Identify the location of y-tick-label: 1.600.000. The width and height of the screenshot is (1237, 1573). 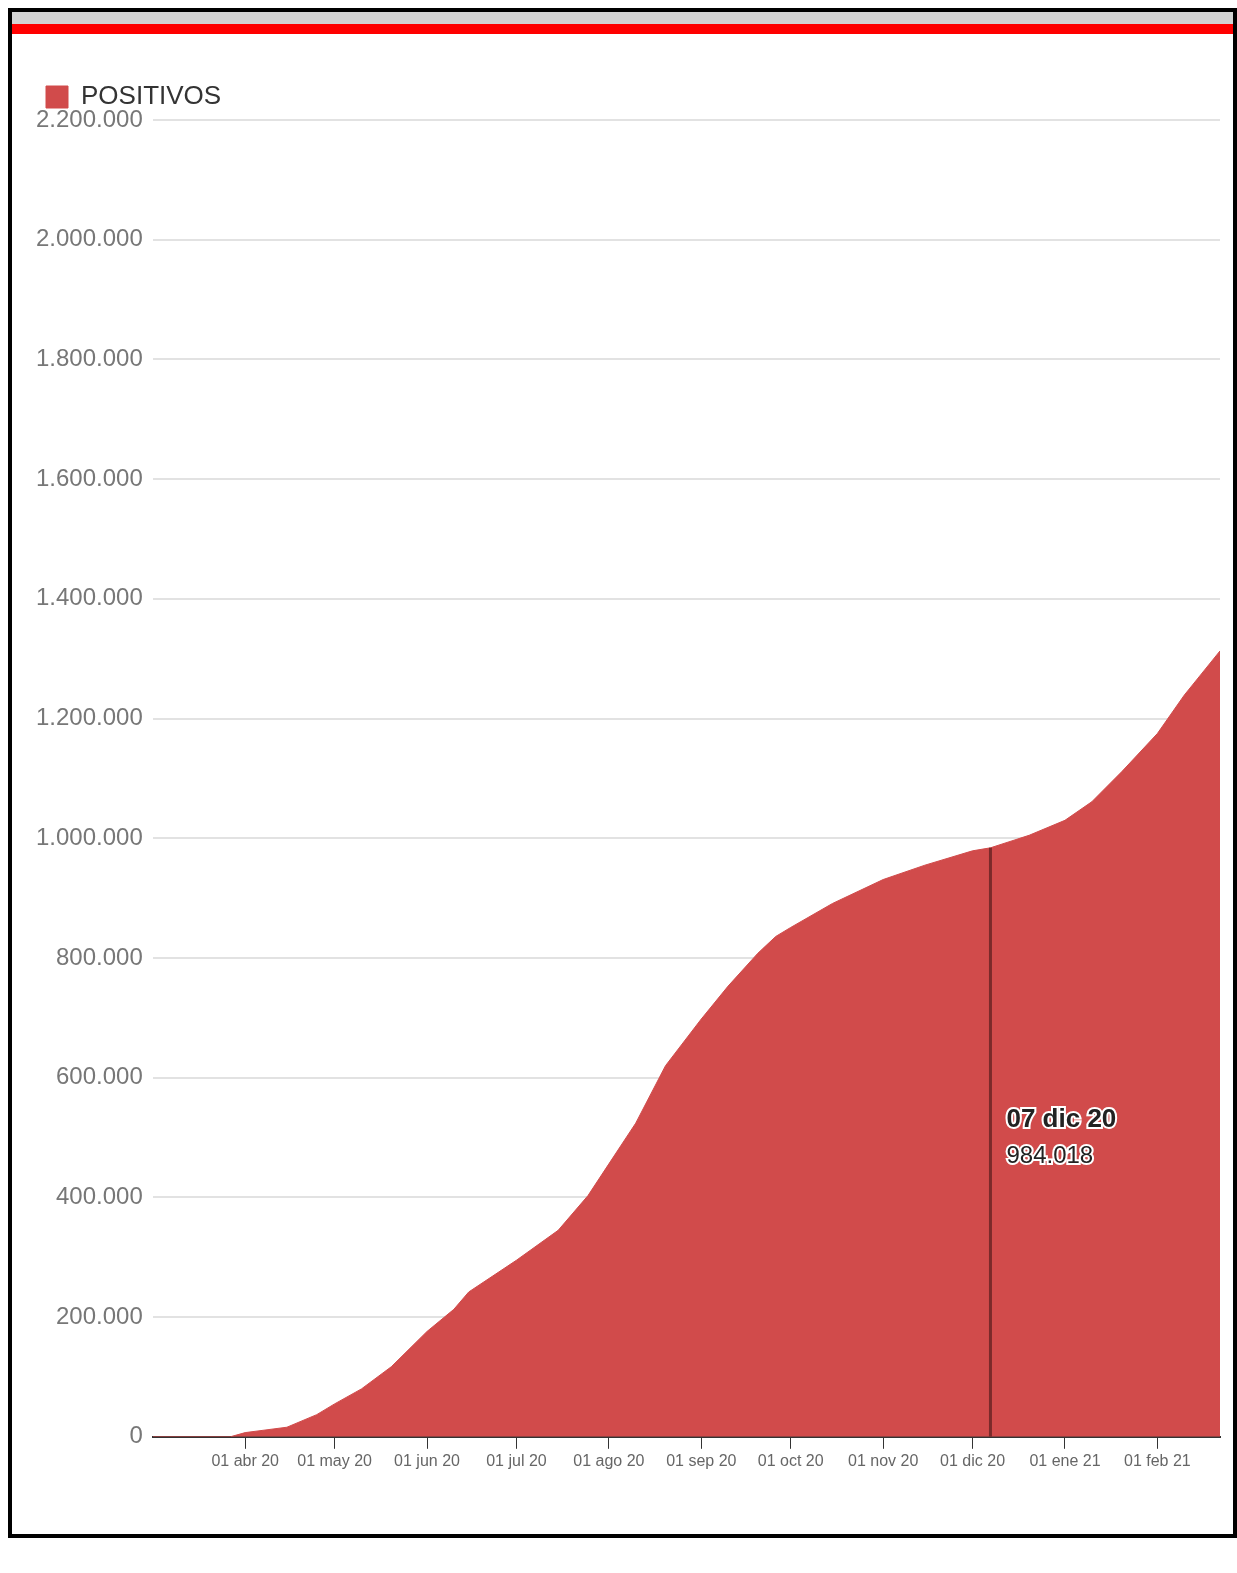
(89, 477).